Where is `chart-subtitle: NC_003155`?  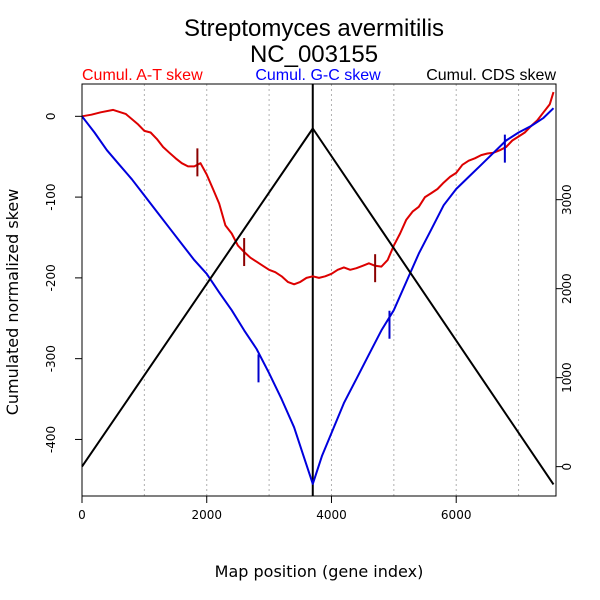 chart-subtitle: NC_003155 is located at coordinates (314, 54).